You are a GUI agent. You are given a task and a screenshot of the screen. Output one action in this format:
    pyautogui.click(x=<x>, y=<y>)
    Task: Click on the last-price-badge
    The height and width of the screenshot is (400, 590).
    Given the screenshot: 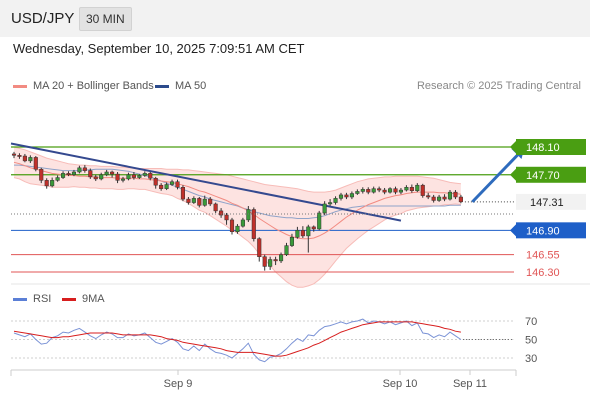 What is the action you would take?
    pyautogui.click(x=551, y=201)
    